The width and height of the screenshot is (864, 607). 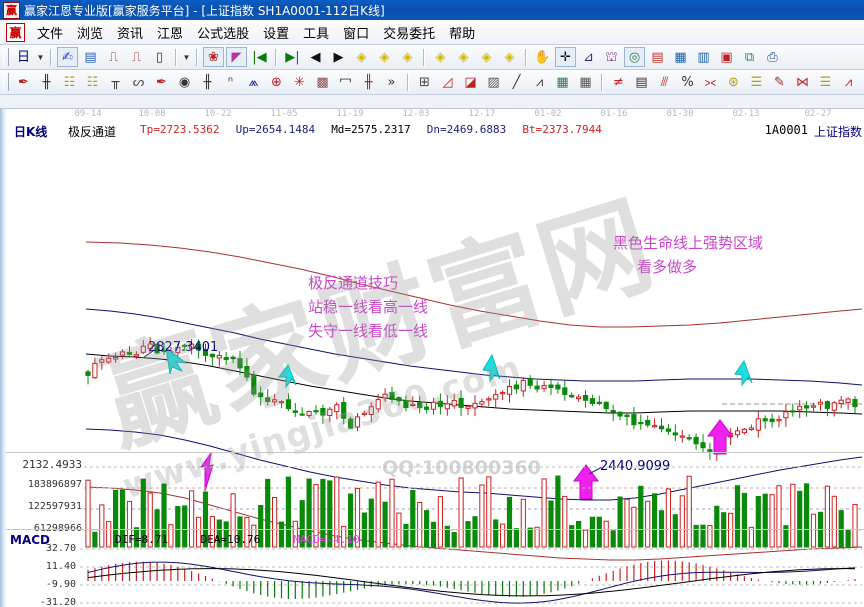 I want to click on menu-tools: 工具, so click(x=316, y=34).